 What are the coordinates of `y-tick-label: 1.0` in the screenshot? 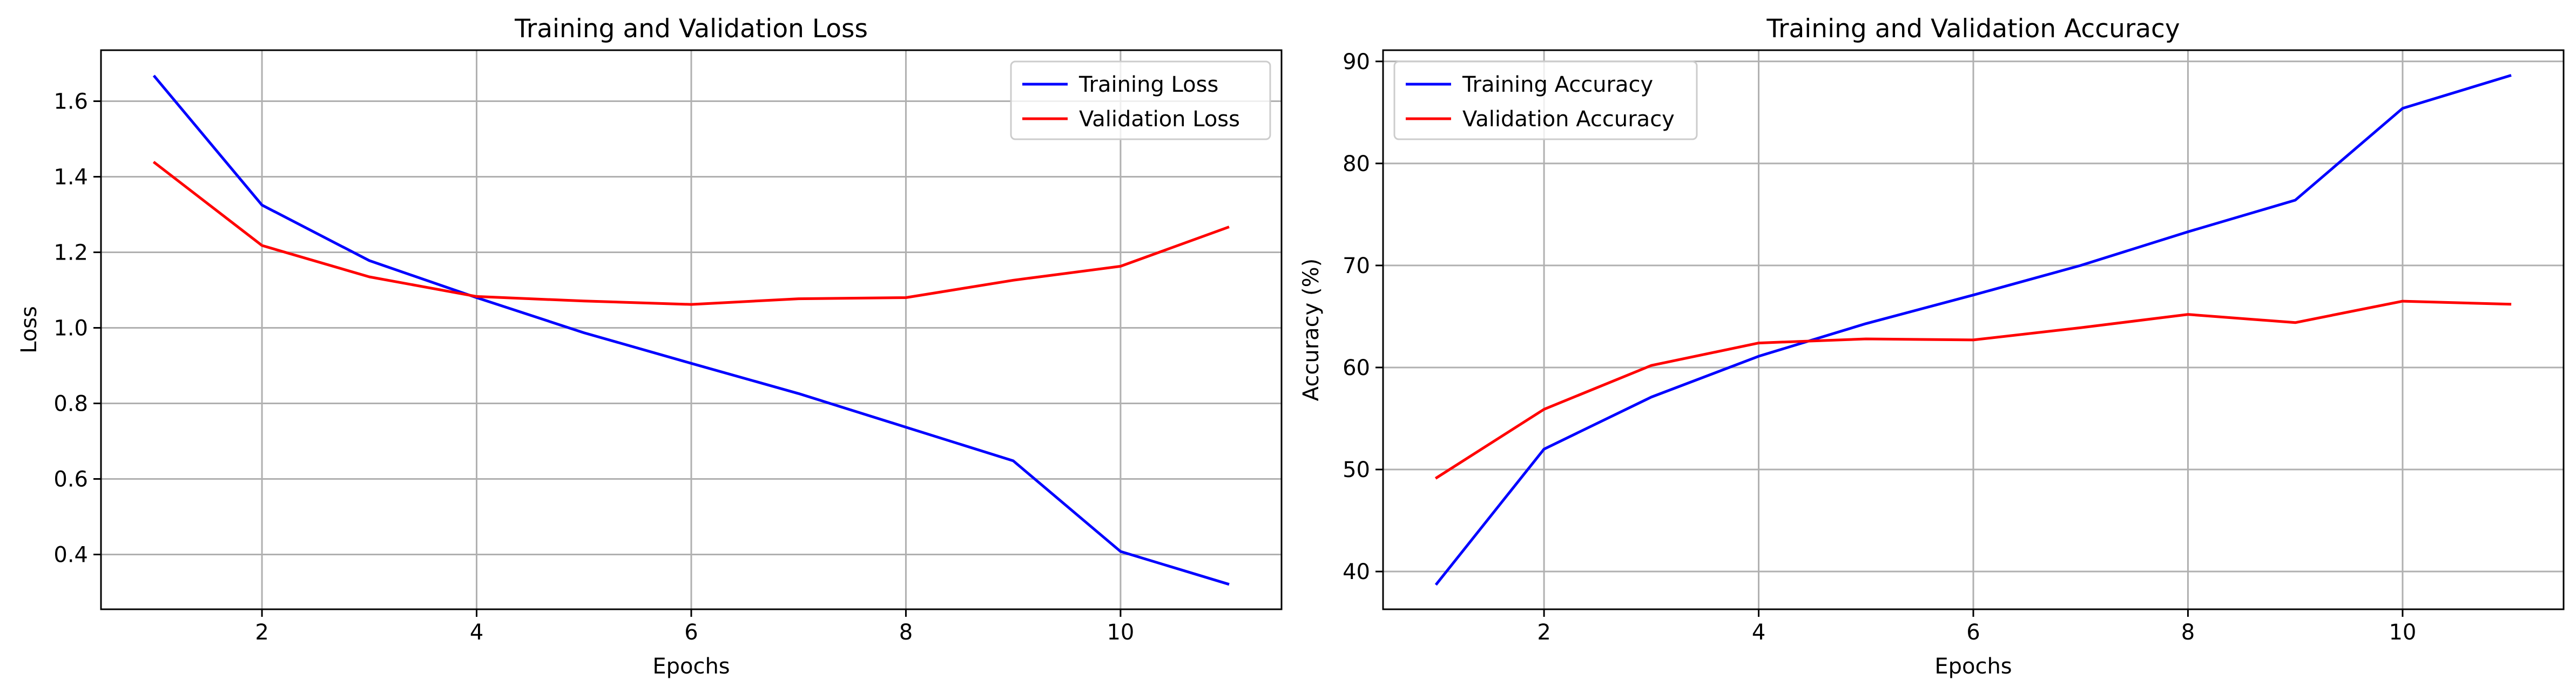 It's located at (70, 329).